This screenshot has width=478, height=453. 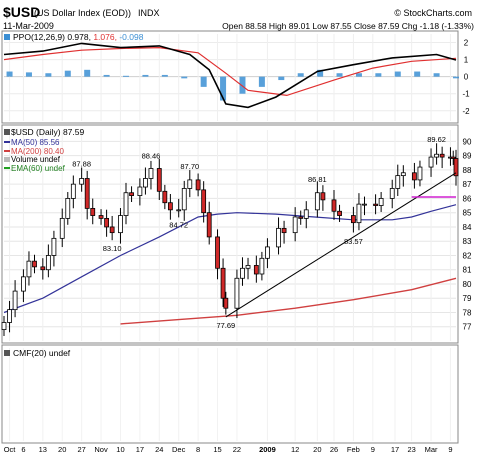 What do you see at coordinates (466, 94) in the screenshot?
I see `ppo-tick-label: -1` at bounding box center [466, 94].